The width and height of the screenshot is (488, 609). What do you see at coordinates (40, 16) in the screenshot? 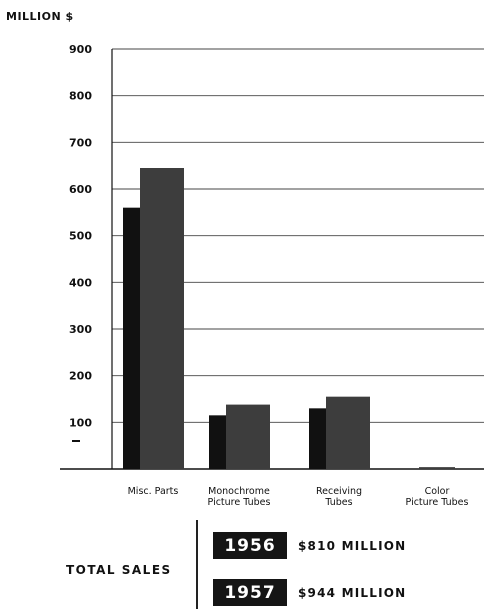
I see `y-axis-unit-label: MILLION $` at bounding box center [40, 16].